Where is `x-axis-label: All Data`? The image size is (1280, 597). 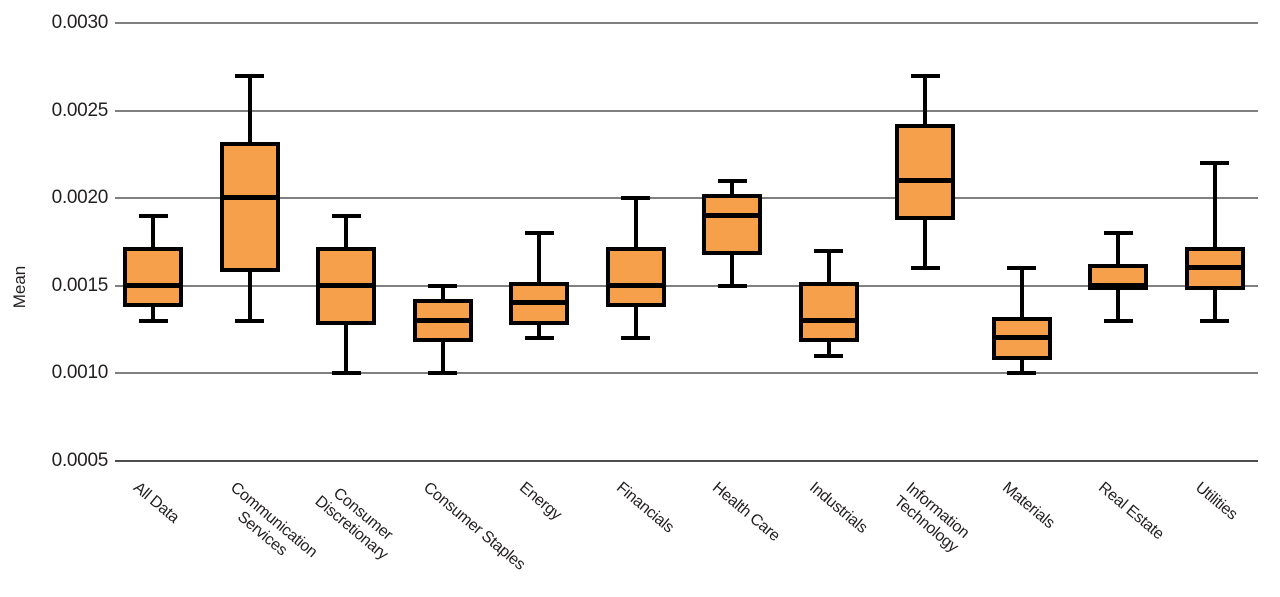
x-axis-label: All Data is located at coordinates (156, 503).